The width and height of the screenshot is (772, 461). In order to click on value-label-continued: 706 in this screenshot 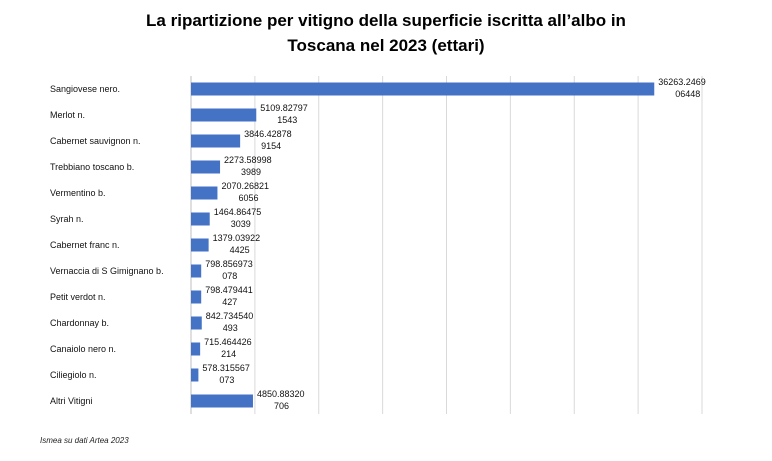, I will do `click(281, 406)`.